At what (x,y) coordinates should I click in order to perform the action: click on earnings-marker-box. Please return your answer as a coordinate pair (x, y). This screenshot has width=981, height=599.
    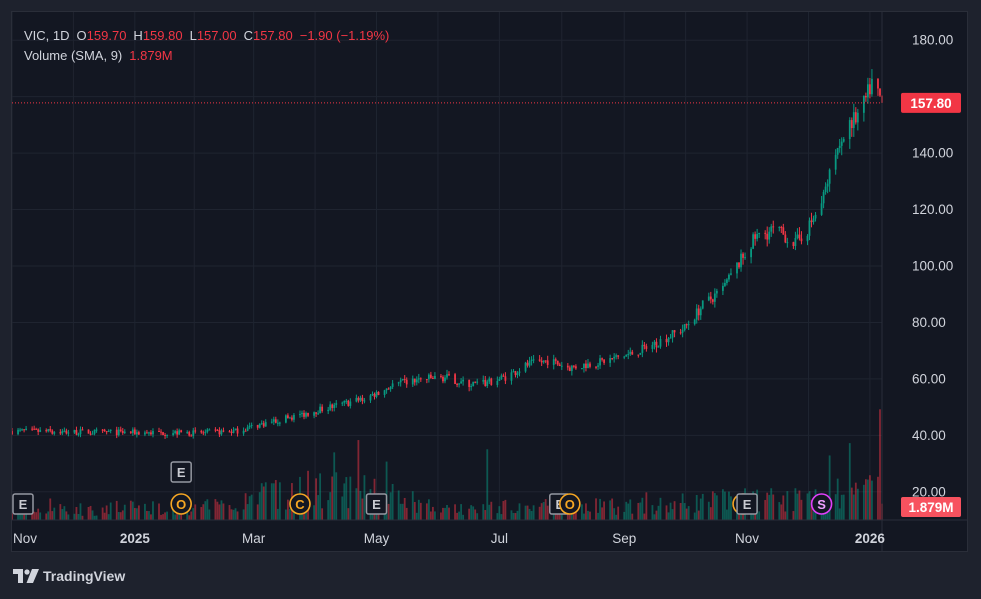
    Looking at the image, I should click on (376, 504).